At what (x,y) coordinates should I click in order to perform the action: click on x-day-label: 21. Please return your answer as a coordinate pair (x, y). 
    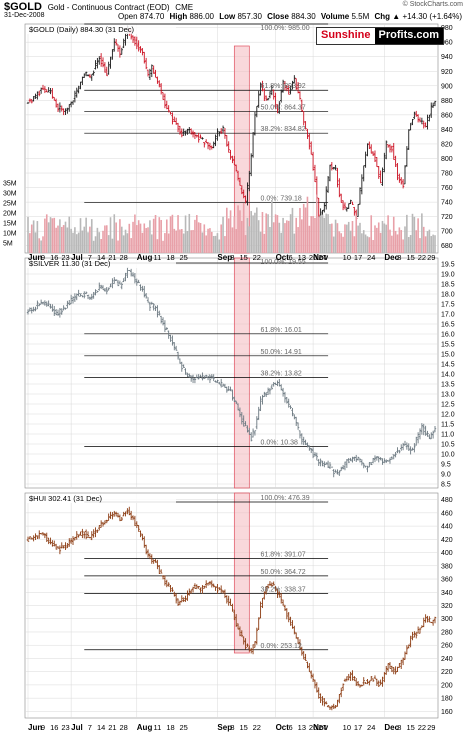
    Looking at the image, I should click on (112, 257).